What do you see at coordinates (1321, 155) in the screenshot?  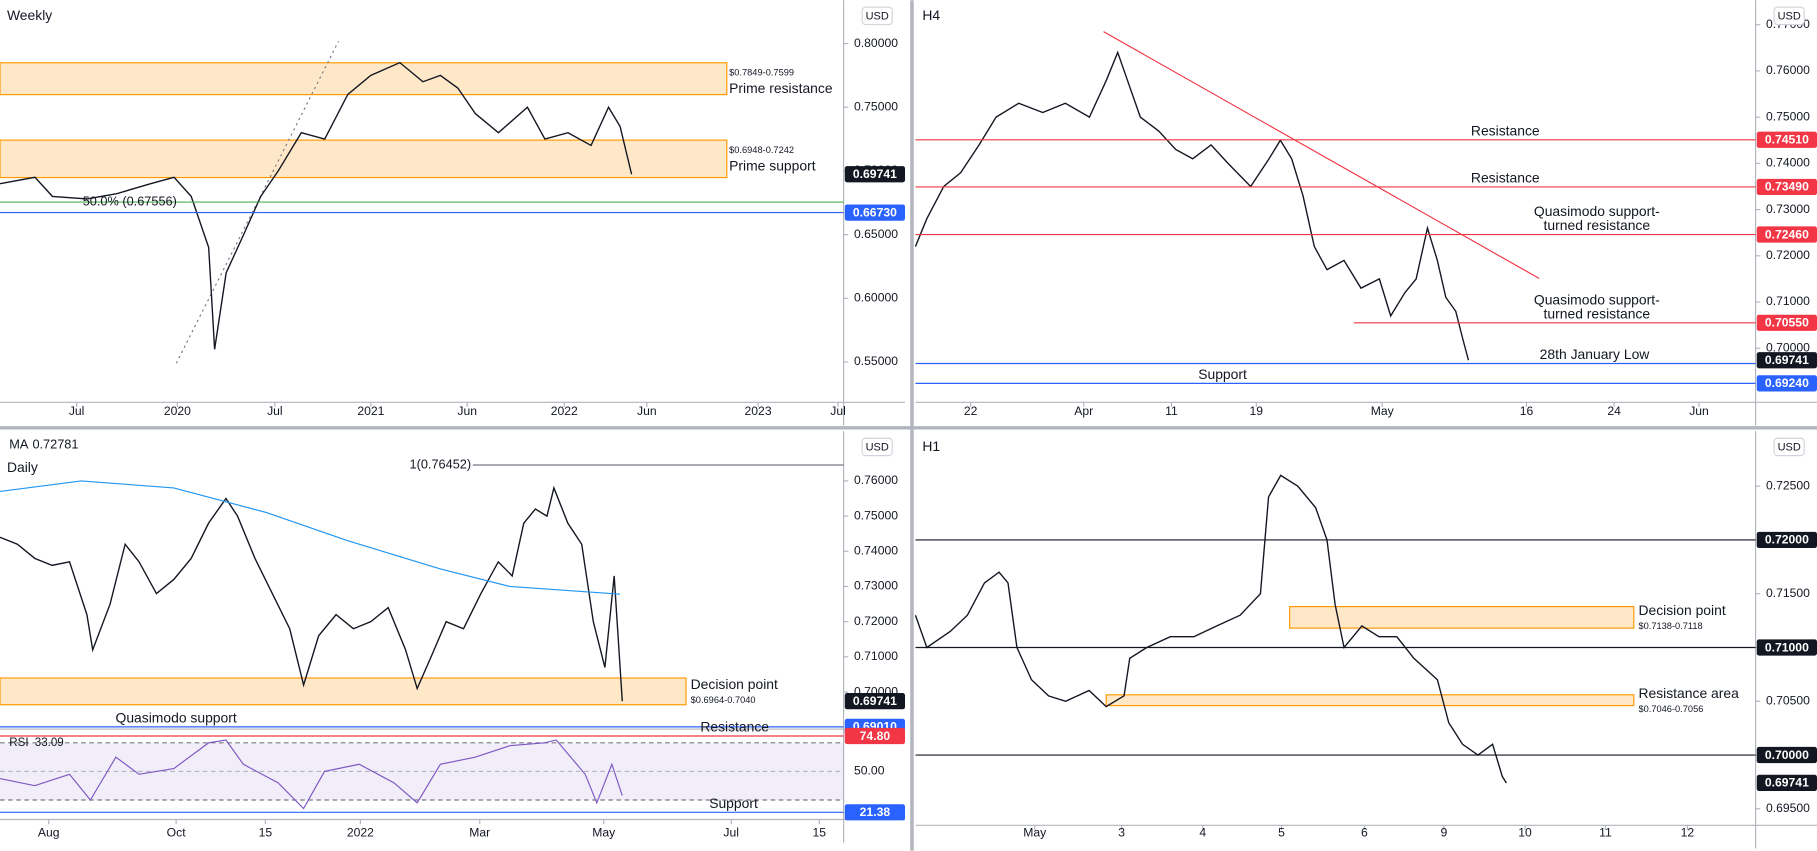 I see `trendline` at bounding box center [1321, 155].